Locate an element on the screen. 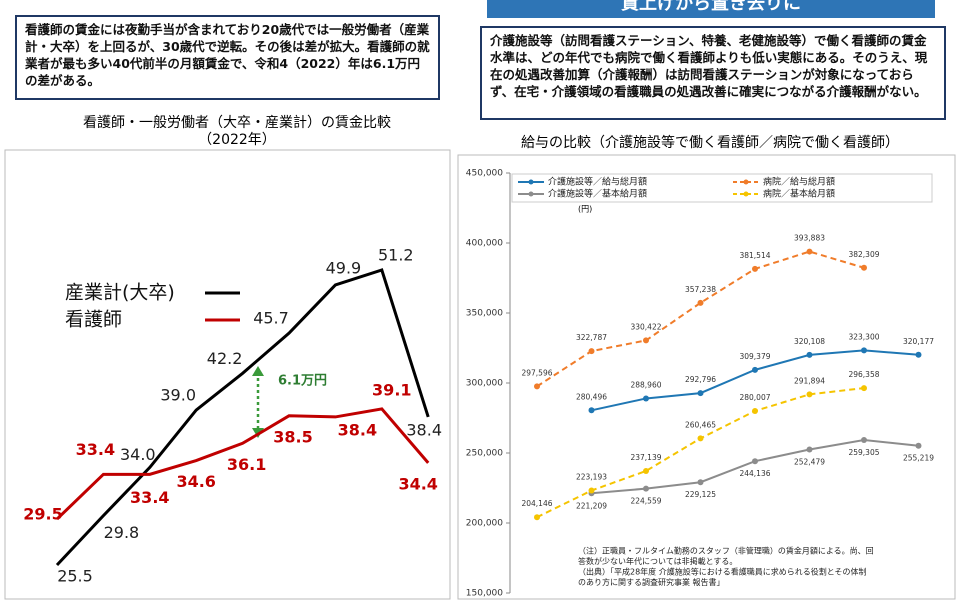  legend-label: 病院／基本給月額 is located at coordinates (799, 194).